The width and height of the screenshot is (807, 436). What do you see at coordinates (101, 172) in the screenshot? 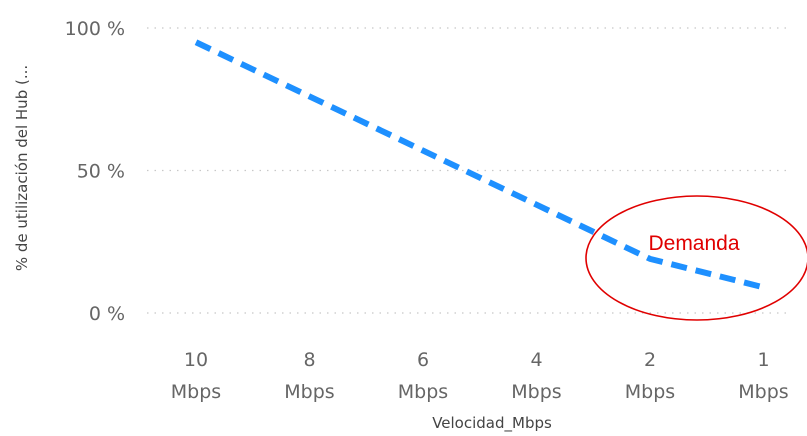
I see `y-tick-label: 50 %` at bounding box center [101, 172].